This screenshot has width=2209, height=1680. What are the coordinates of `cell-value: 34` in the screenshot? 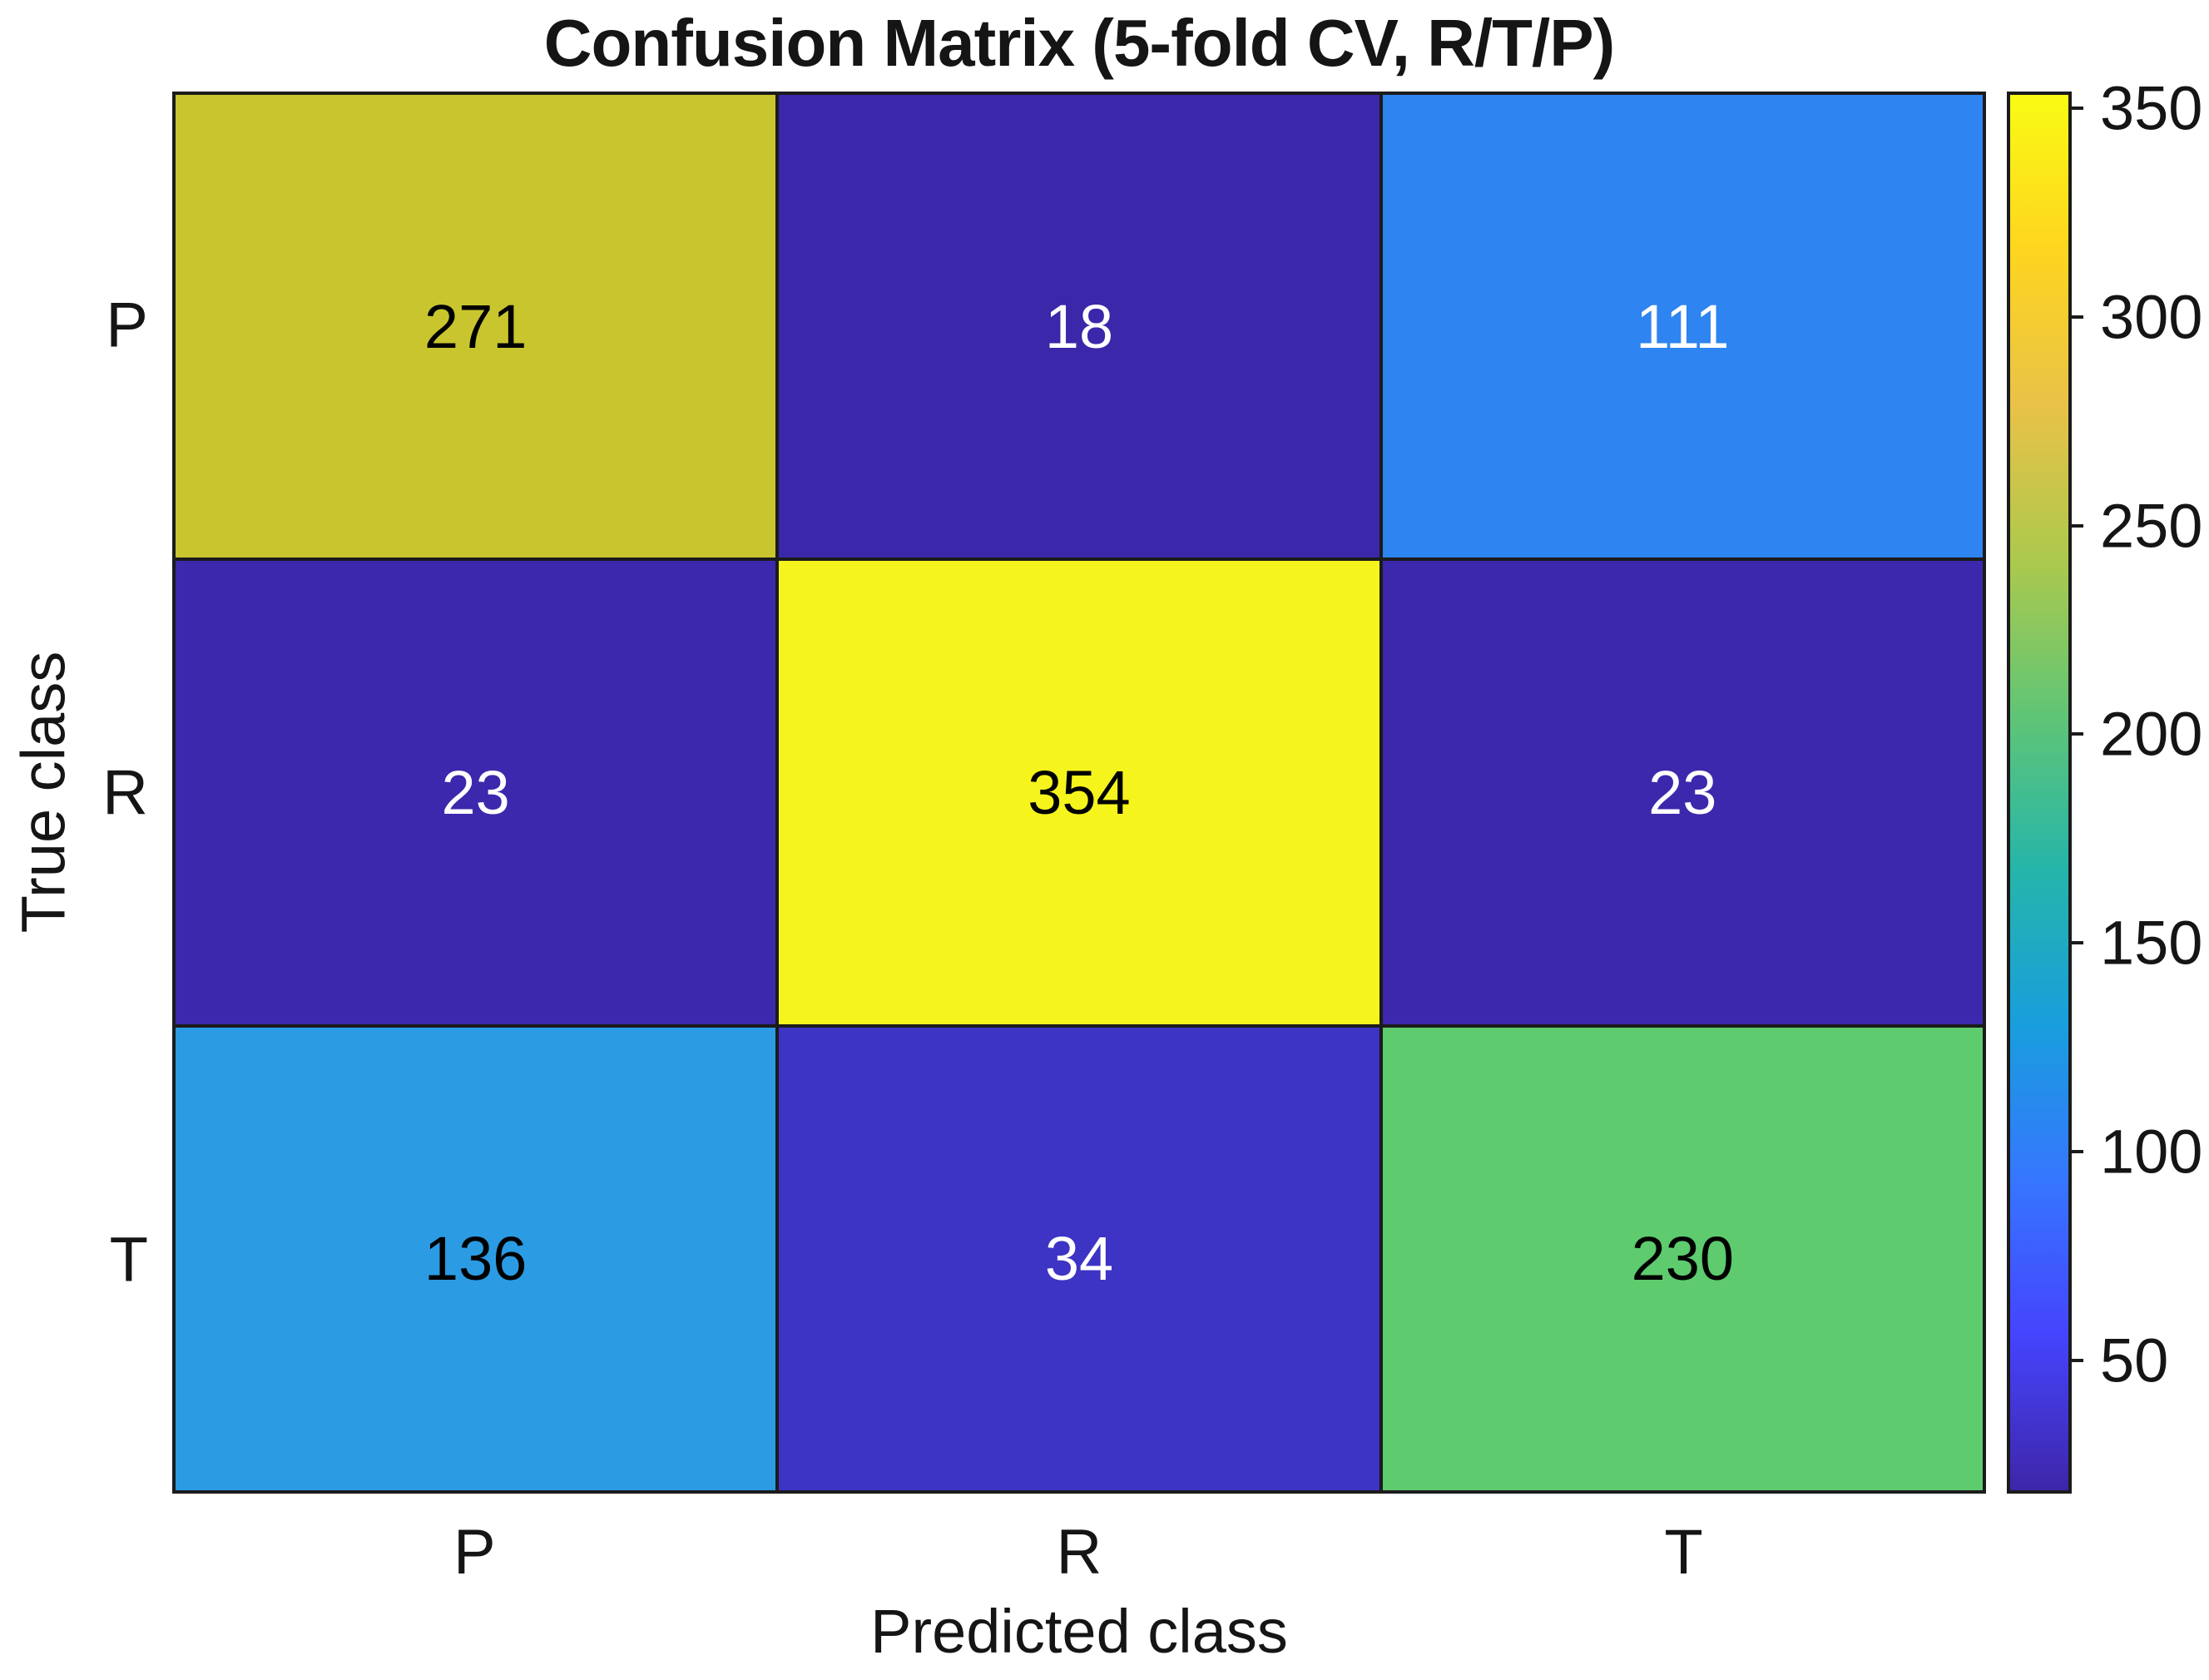 It's located at (1079, 1259).